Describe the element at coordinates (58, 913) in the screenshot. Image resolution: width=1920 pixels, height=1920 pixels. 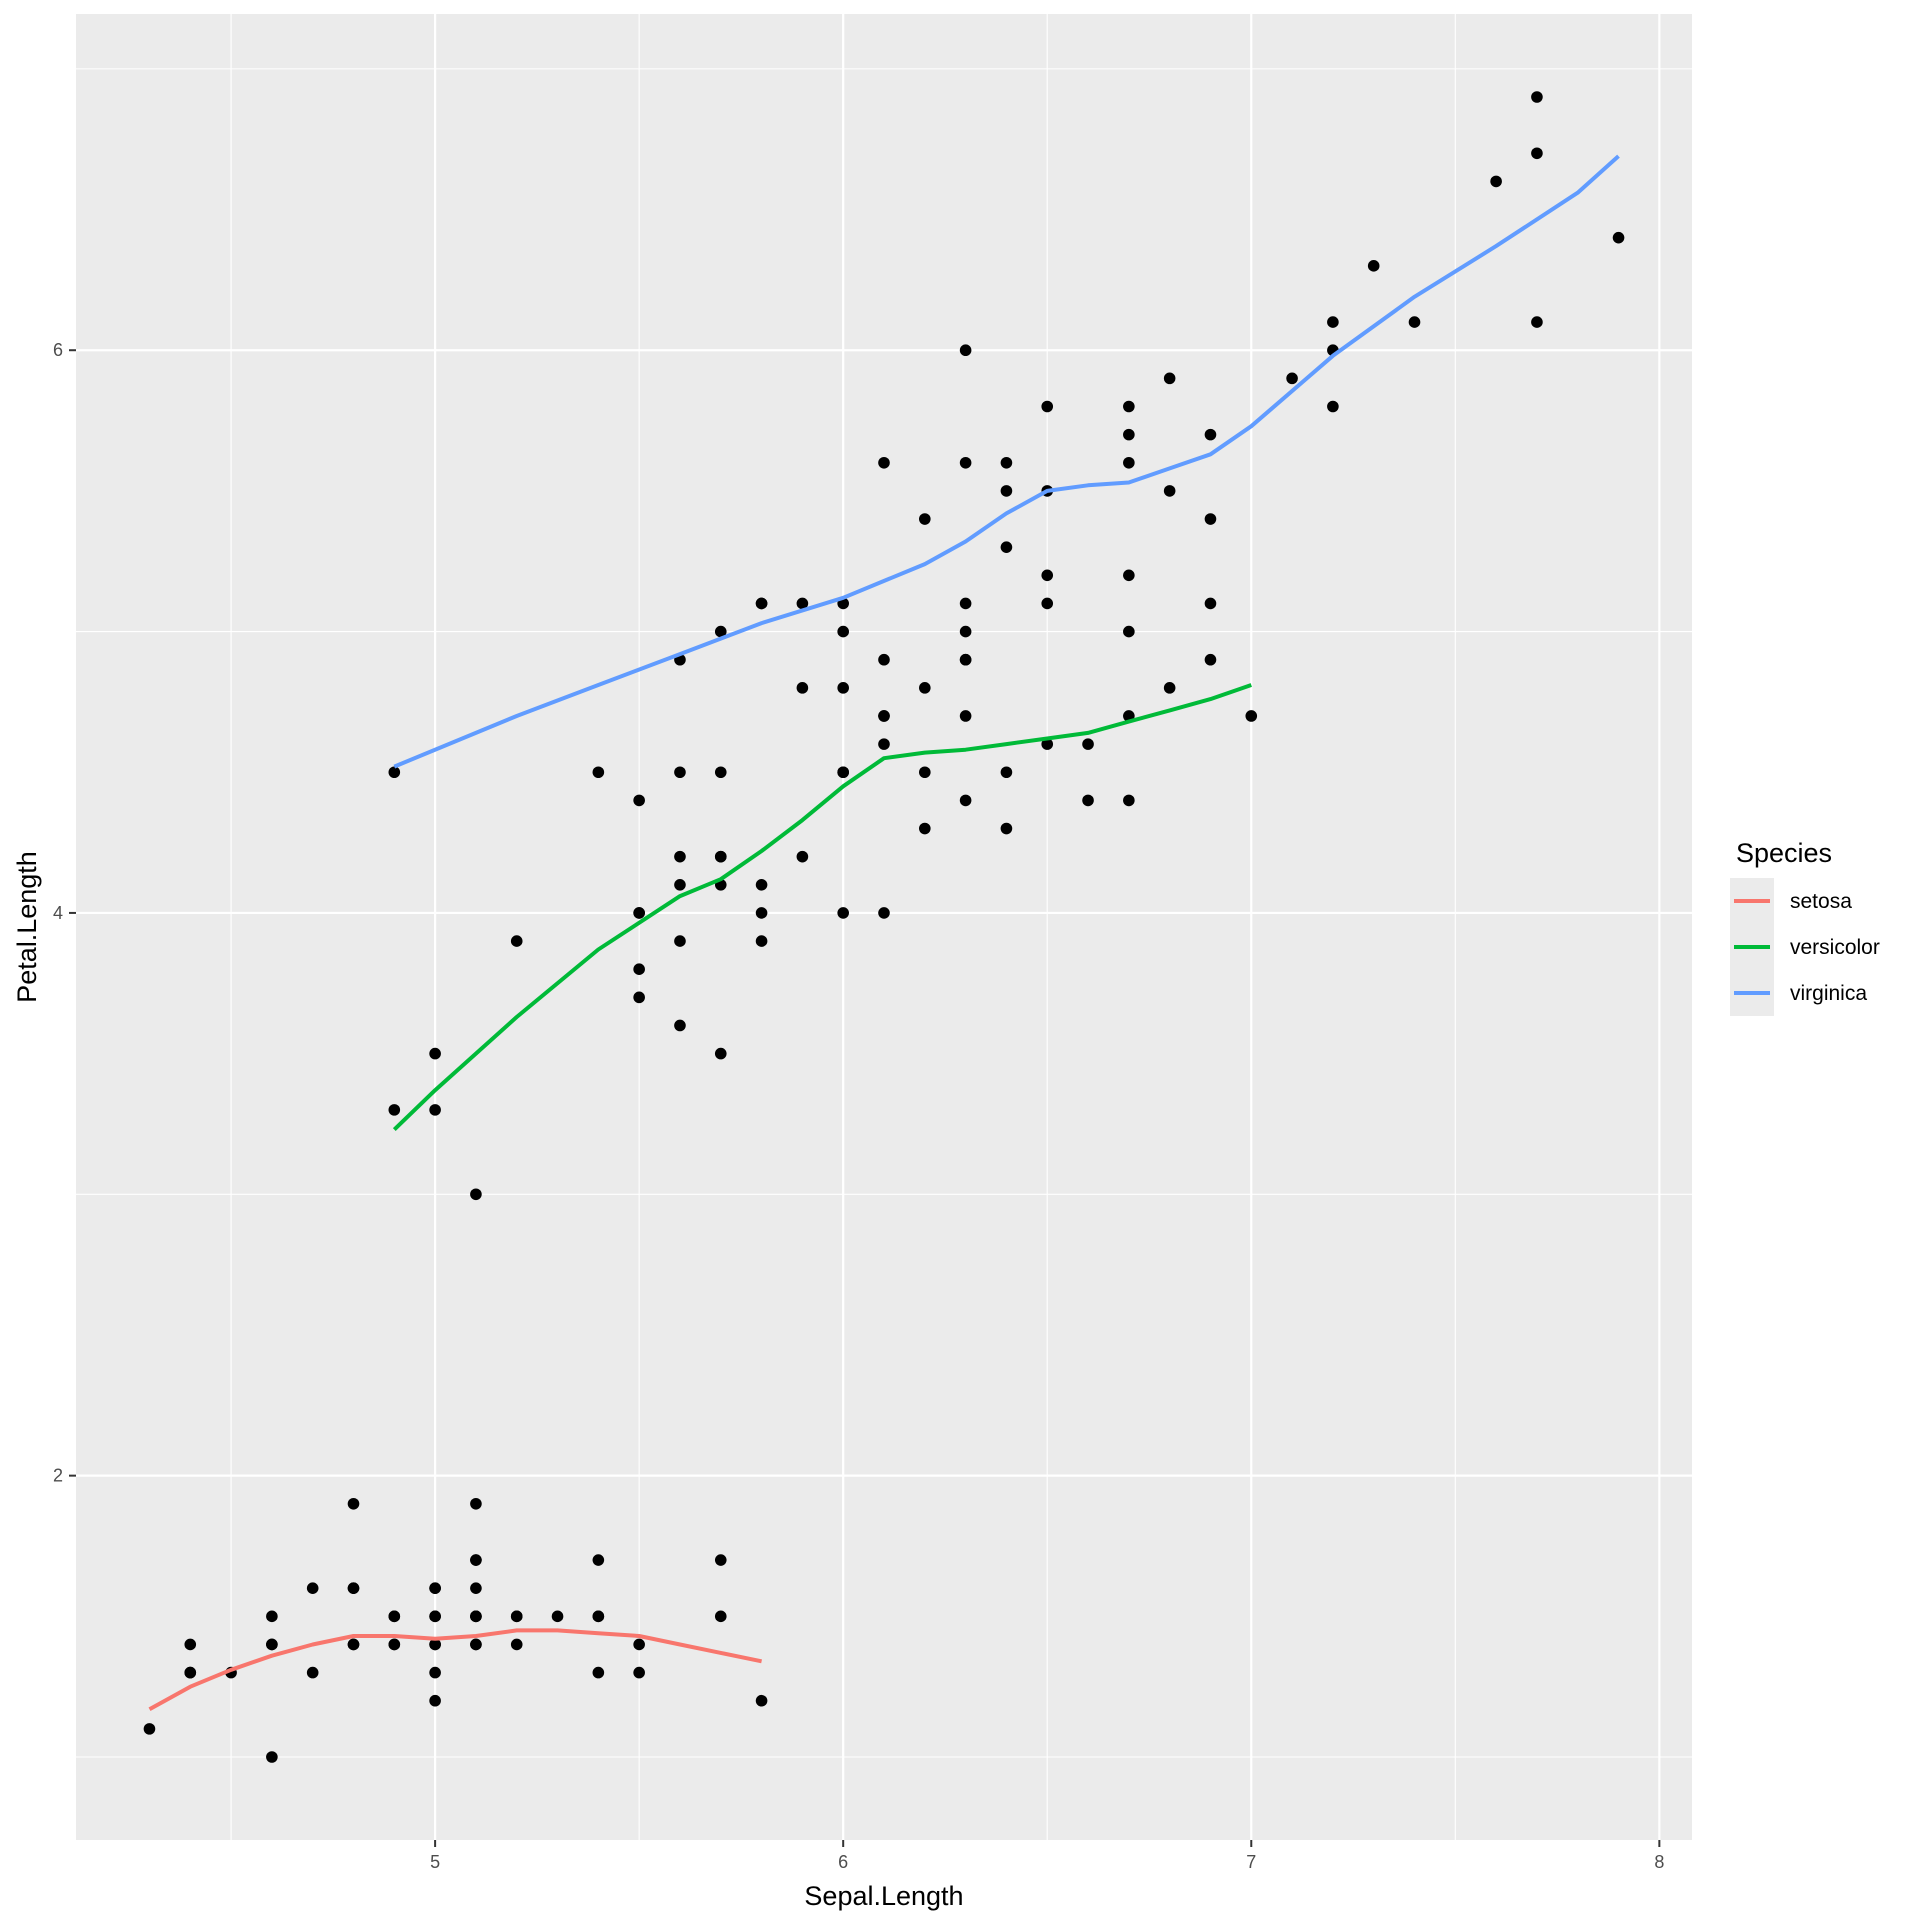
I see `y-tick-label: 4` at that location.